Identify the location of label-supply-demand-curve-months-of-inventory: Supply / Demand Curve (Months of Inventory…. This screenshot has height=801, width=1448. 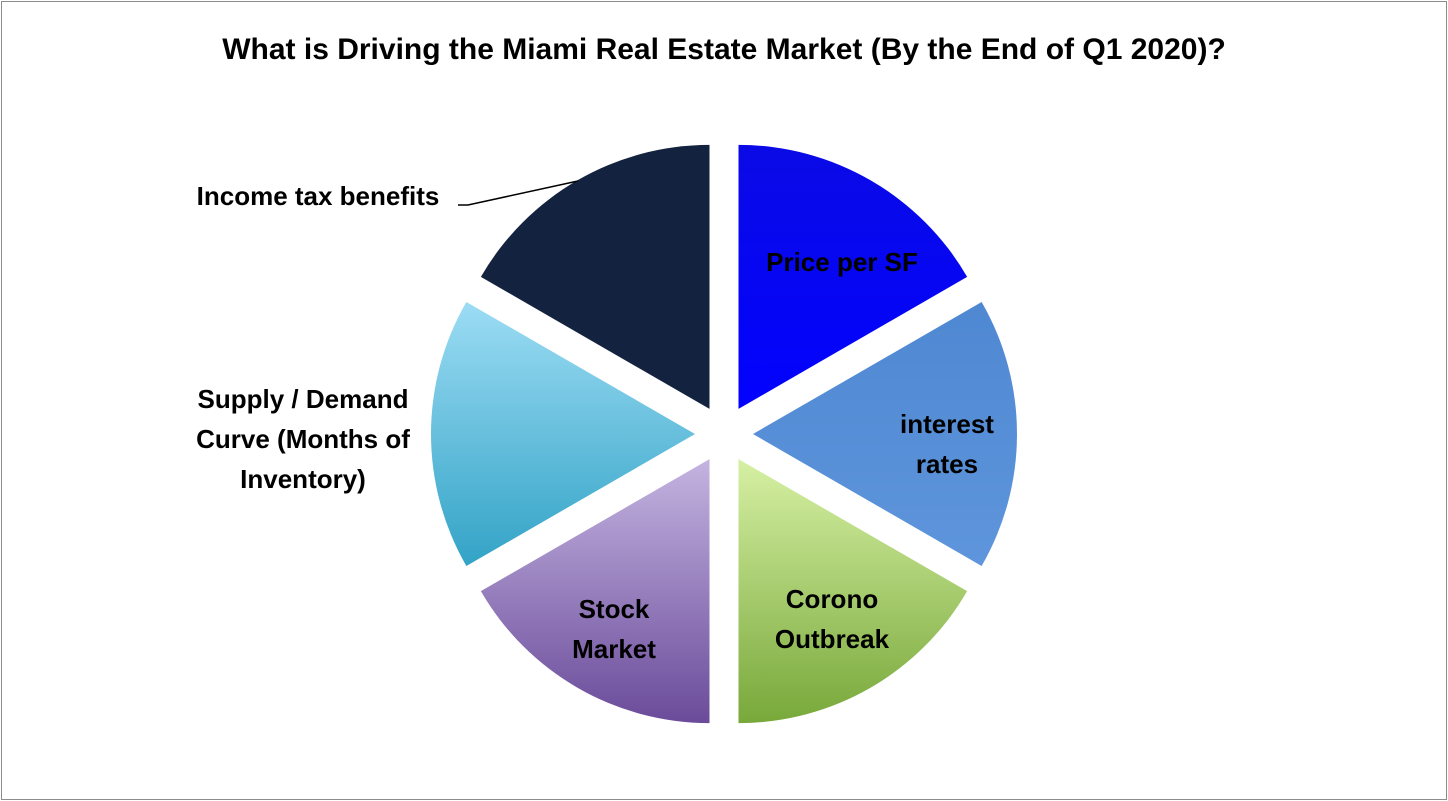
(303, 439).